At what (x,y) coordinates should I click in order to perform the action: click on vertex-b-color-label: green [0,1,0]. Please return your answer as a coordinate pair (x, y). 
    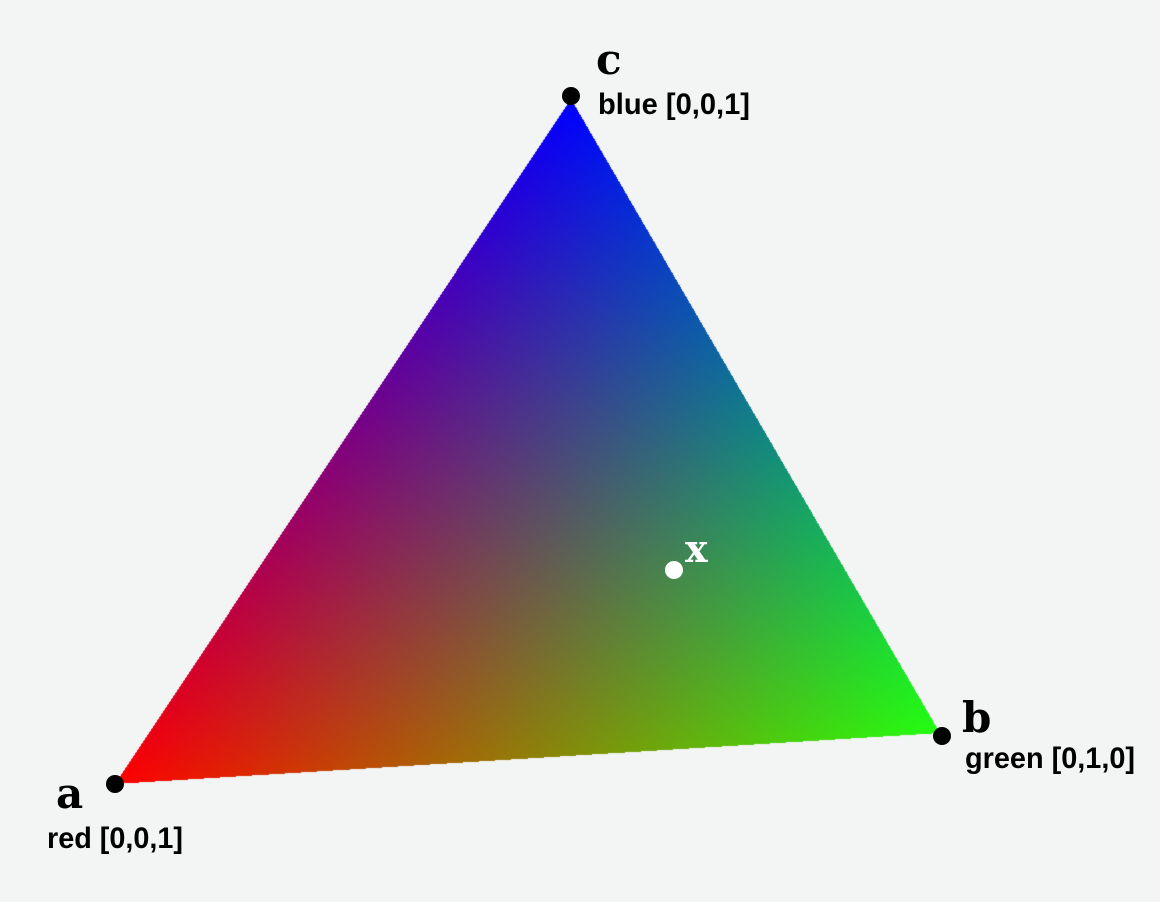
    Looking at the image, I should click on (1050, 758).